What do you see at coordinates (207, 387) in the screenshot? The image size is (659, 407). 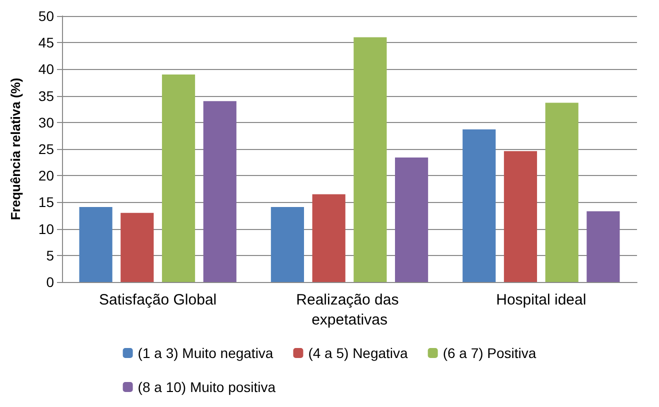 I see `legend-label: (8 a 10) Muito positiva` at bounding box center [207, 387].